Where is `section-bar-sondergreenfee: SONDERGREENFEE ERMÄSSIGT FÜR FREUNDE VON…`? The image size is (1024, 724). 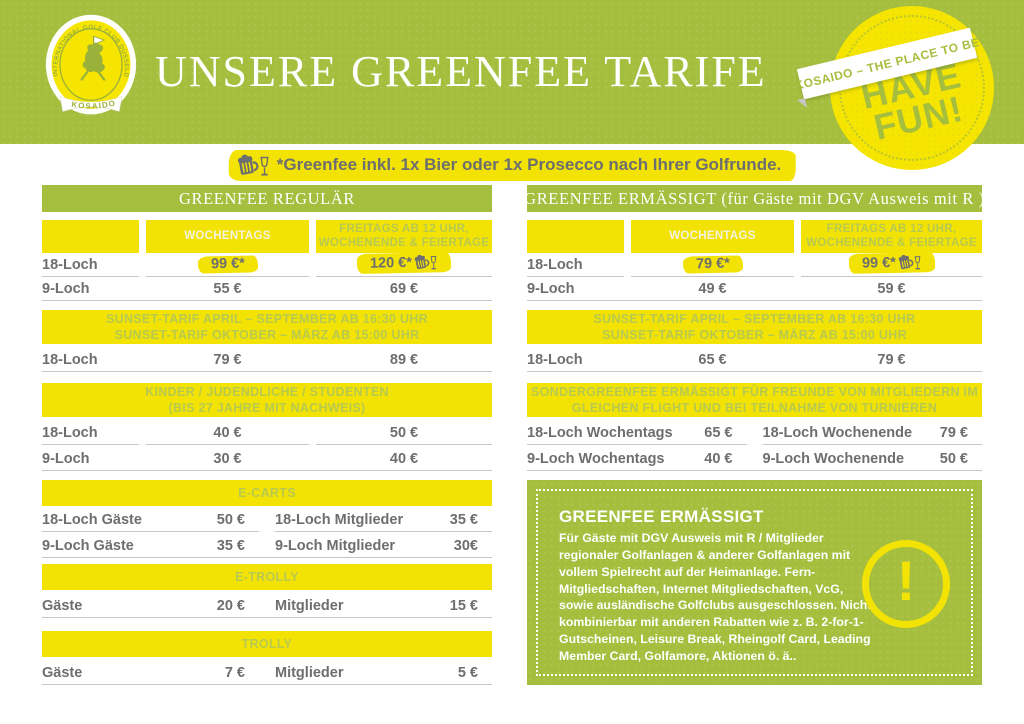 section-bar-sondergreenfee: SONDERGREENFEE ERMÄSSIGT FÜR FREUNDE VON… is located at coordinates (754, 400).